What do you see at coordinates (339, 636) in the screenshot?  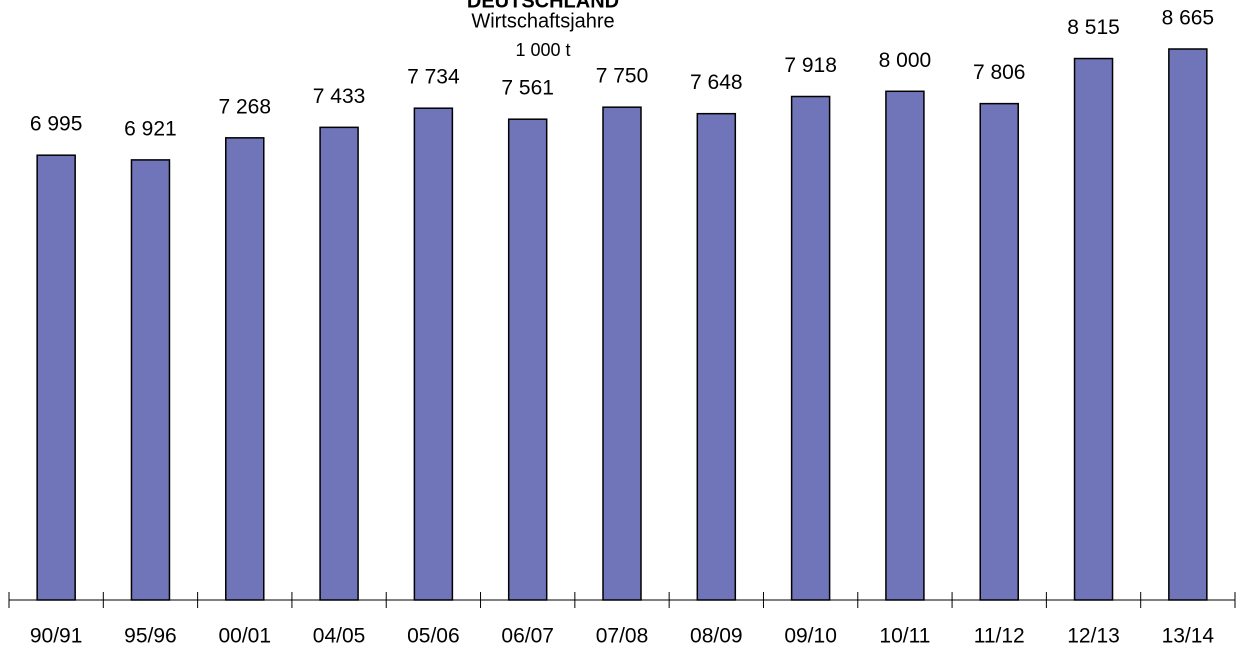 I see `x-tick-label: 04/05` at bounding box center [339, 636].